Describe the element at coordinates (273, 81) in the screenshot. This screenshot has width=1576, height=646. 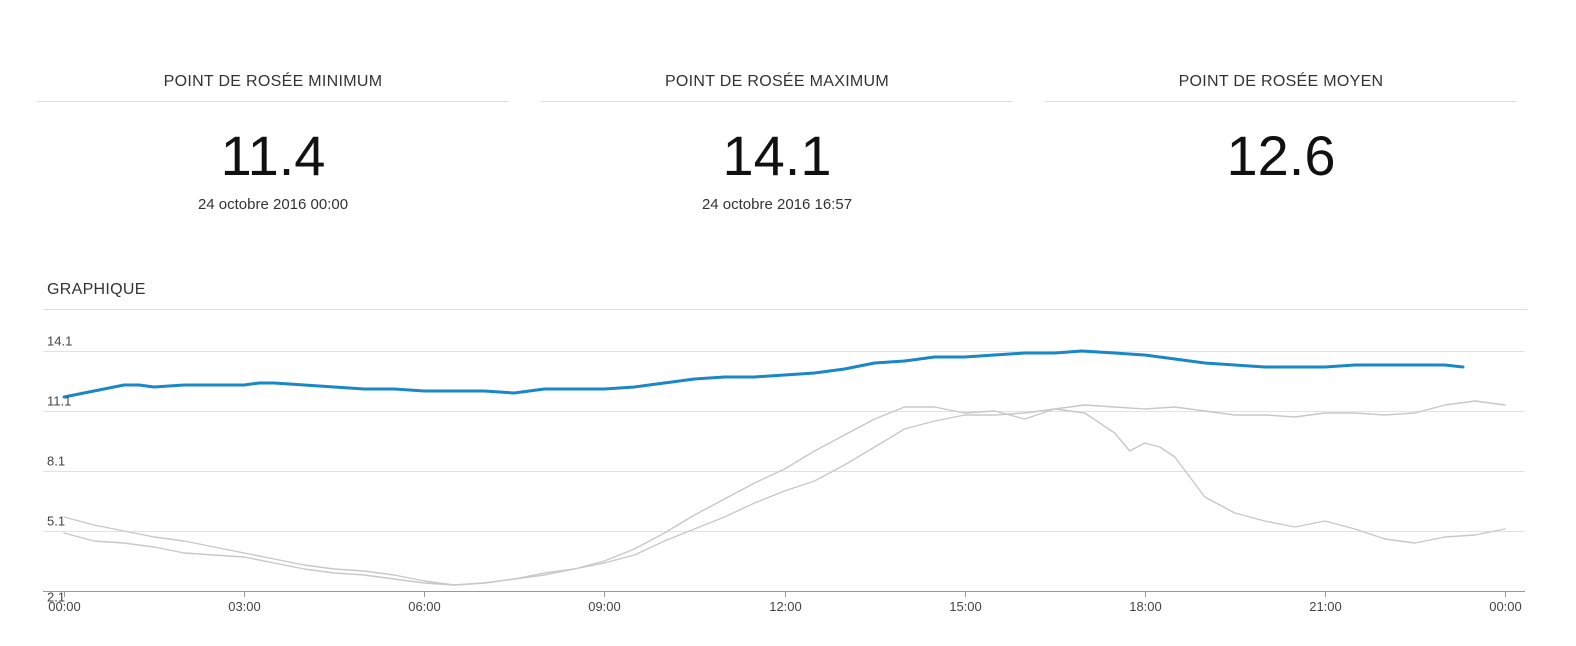
I see `stat-title-minimum: POINT DE ROSÉE MINIMUM` at that location.